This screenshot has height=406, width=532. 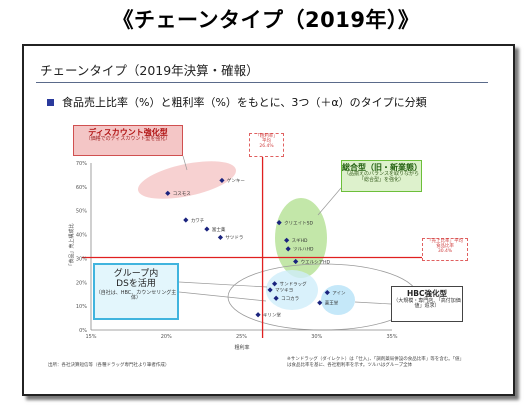 I want to click on x-tick-label: 35%, so click(x=391, y=337).